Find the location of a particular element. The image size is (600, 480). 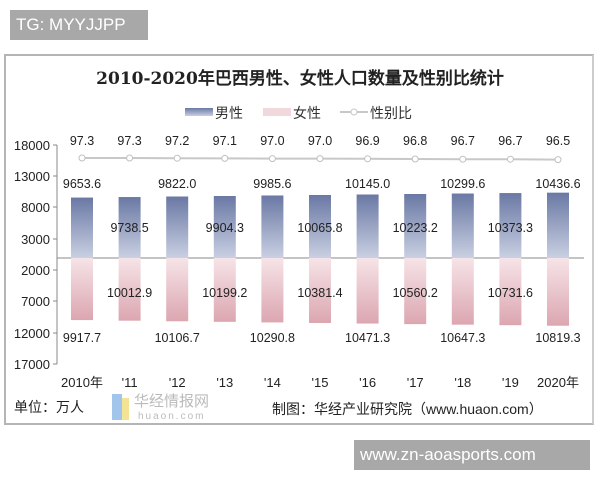

data-label-male: 9653.6 is located at coordinates (82, 184).